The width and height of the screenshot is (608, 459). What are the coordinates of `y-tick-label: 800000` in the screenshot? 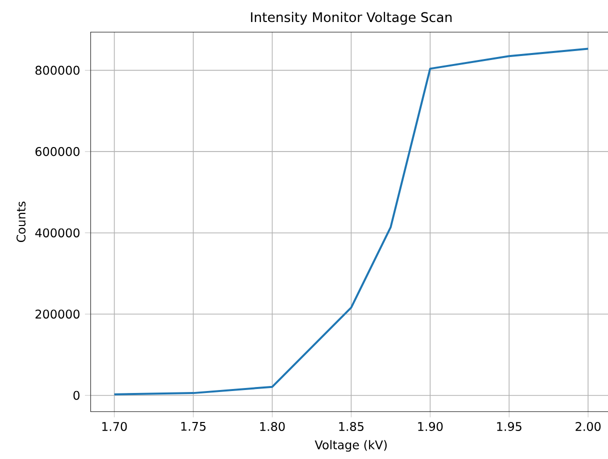 It's located at (57, 70).